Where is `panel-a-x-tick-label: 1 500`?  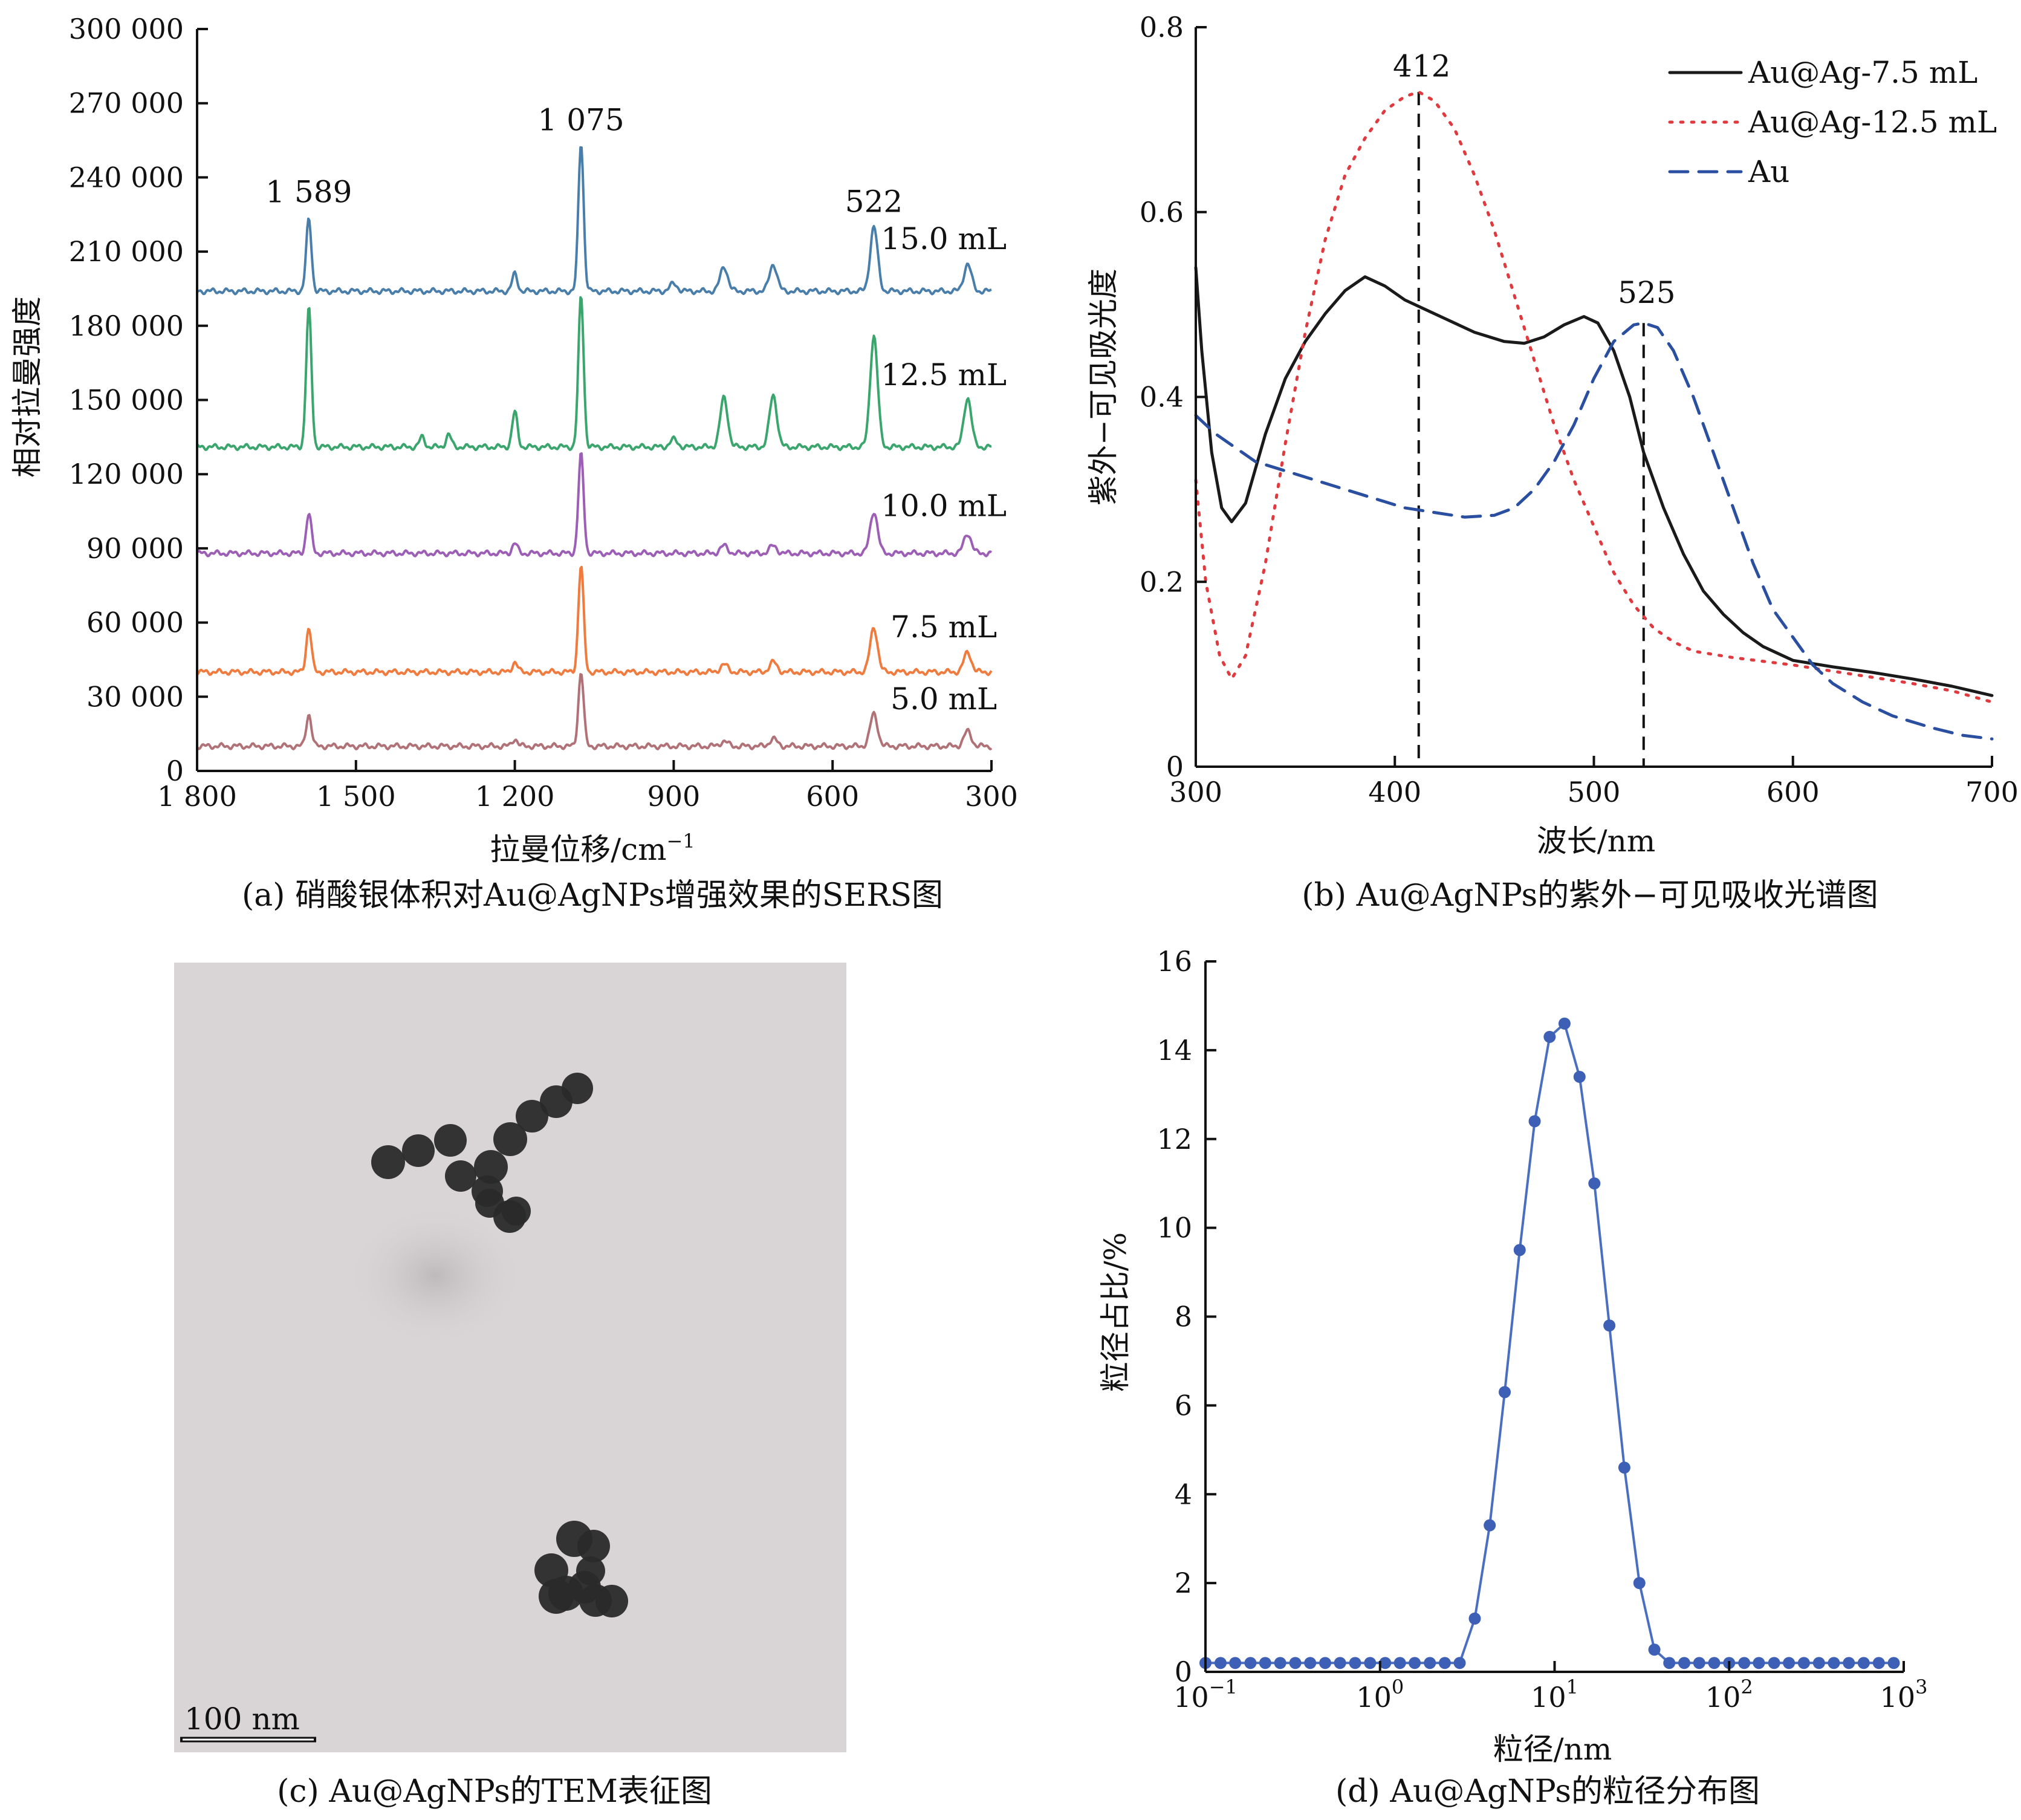
panel-a-x-tick-label: 1 500 is located at coordinates (356, 796).